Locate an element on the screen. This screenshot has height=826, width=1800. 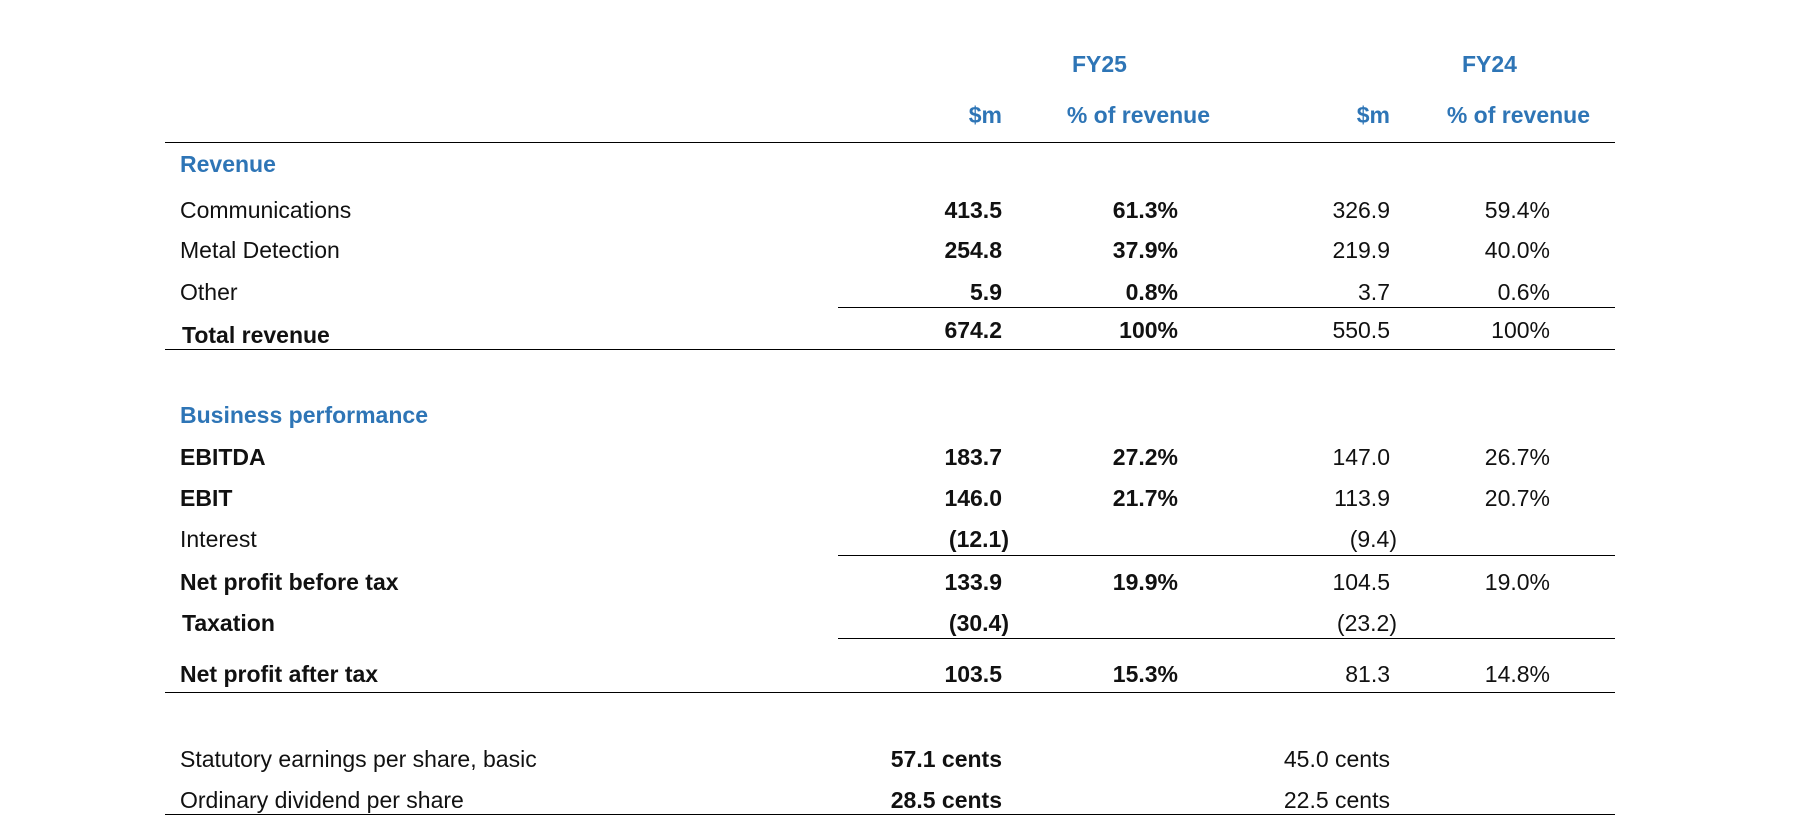
row-label: Interest is located at coordinates (218, 539).